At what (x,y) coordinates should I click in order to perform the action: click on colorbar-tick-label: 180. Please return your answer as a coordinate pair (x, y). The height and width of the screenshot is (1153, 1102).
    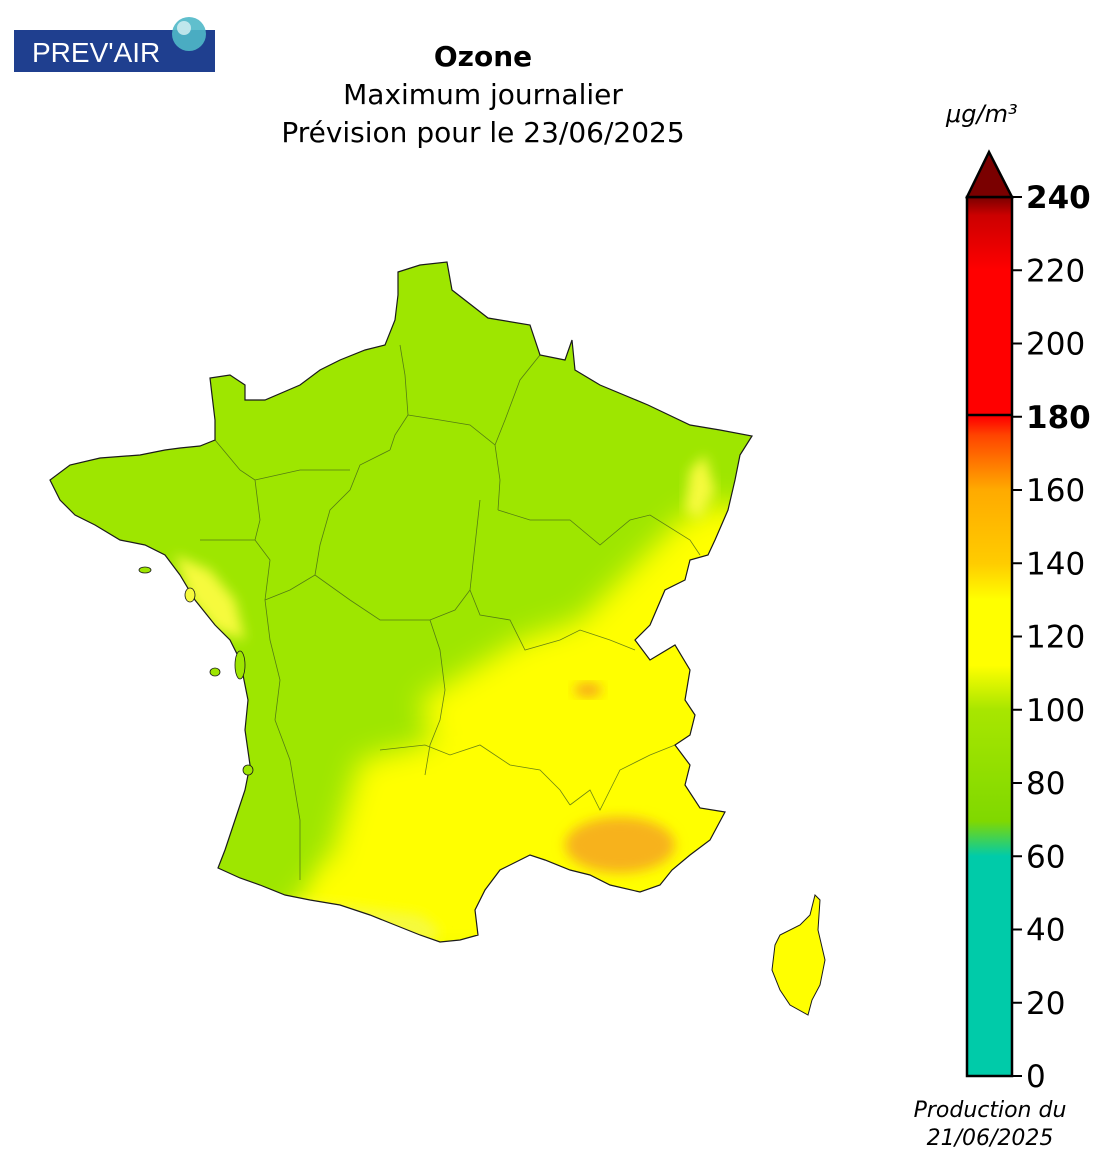
    Looking at the image, I should click on (1058, 418).